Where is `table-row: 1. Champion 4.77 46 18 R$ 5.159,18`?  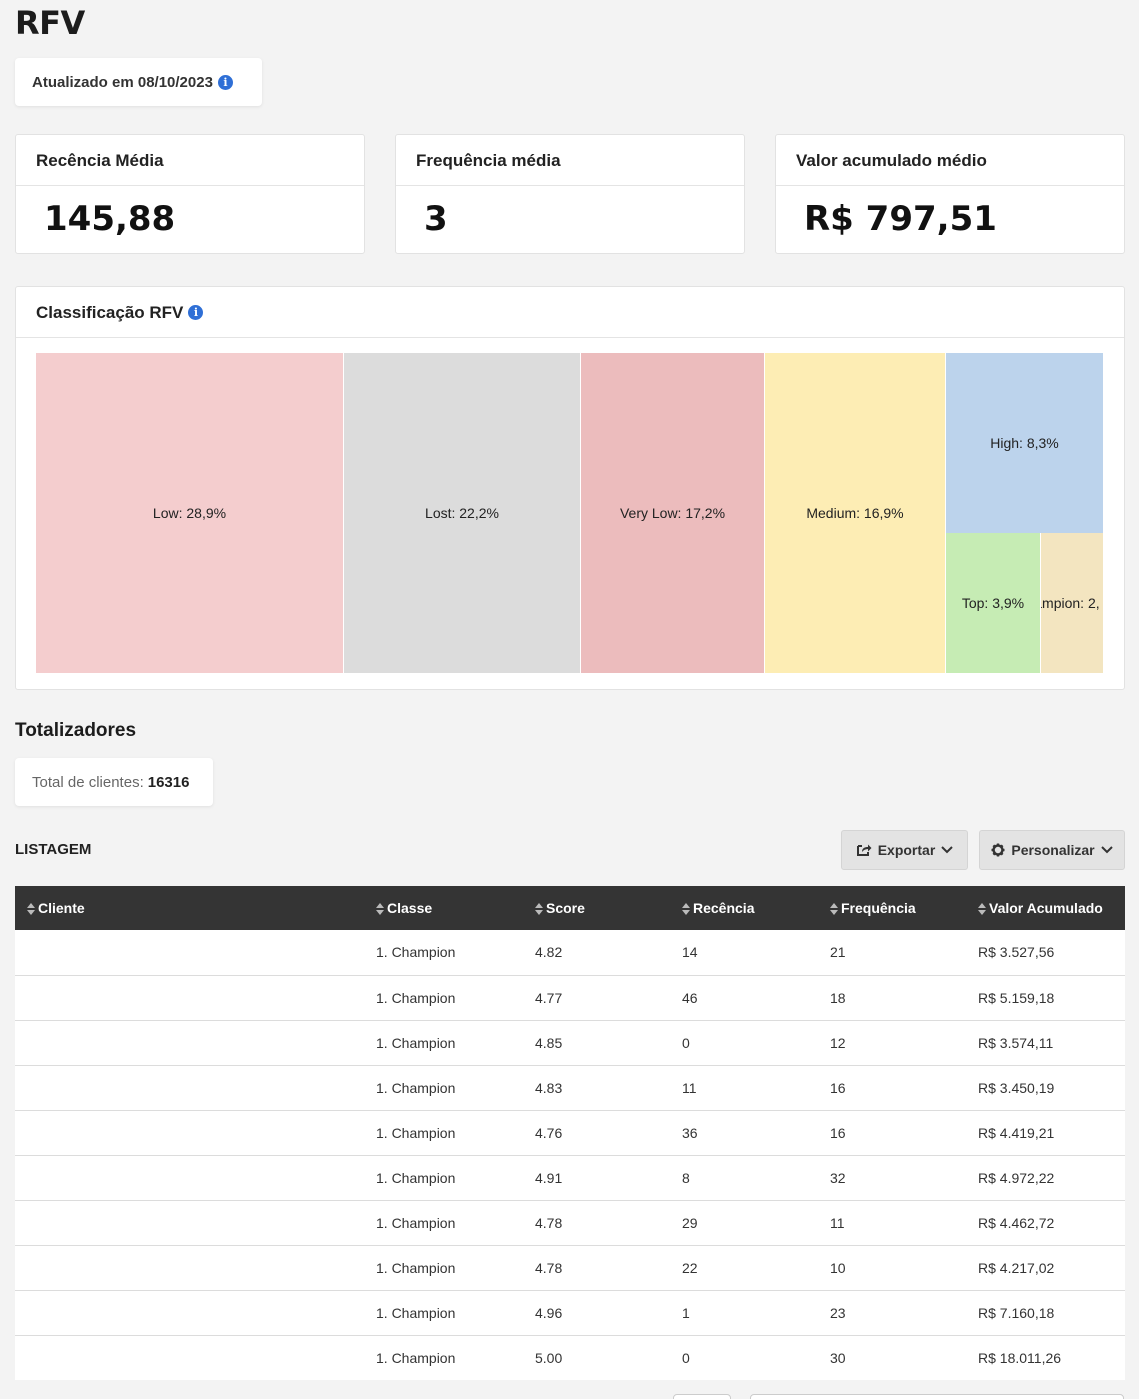
table-row: 1. Champion 4.77 46 18 R$ 5.159,18 is located at coordinates (570, 998).